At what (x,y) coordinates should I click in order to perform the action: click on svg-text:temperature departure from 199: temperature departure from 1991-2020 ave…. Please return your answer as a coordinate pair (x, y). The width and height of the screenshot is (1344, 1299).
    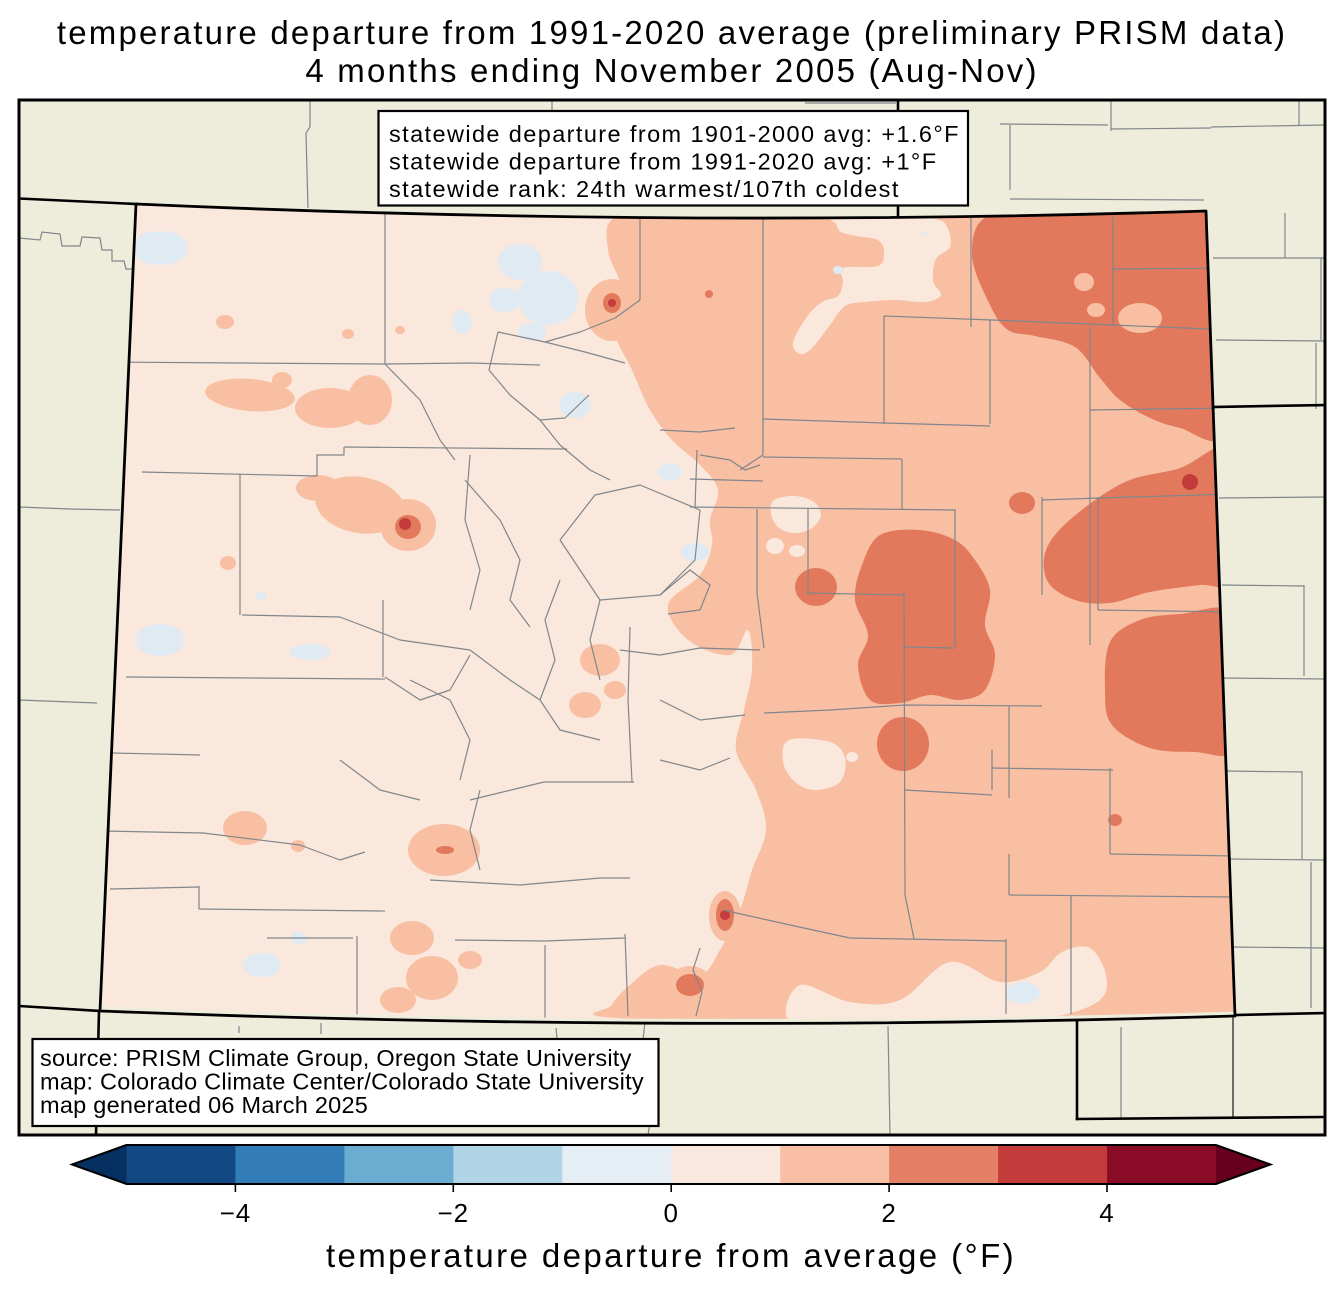
    Looking at the image, I should click on (672, 32).